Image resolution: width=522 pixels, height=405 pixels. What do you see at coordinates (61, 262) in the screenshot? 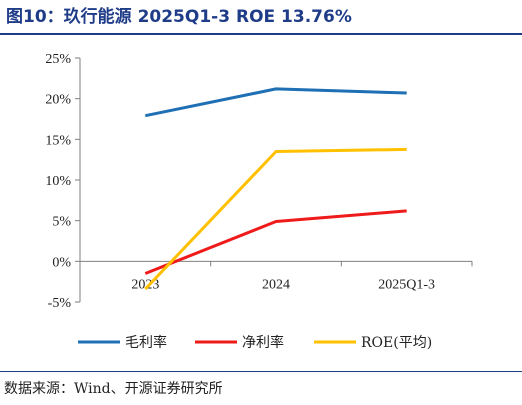
I see `y-tick-label: 0%` at bounding box center [61, 262].